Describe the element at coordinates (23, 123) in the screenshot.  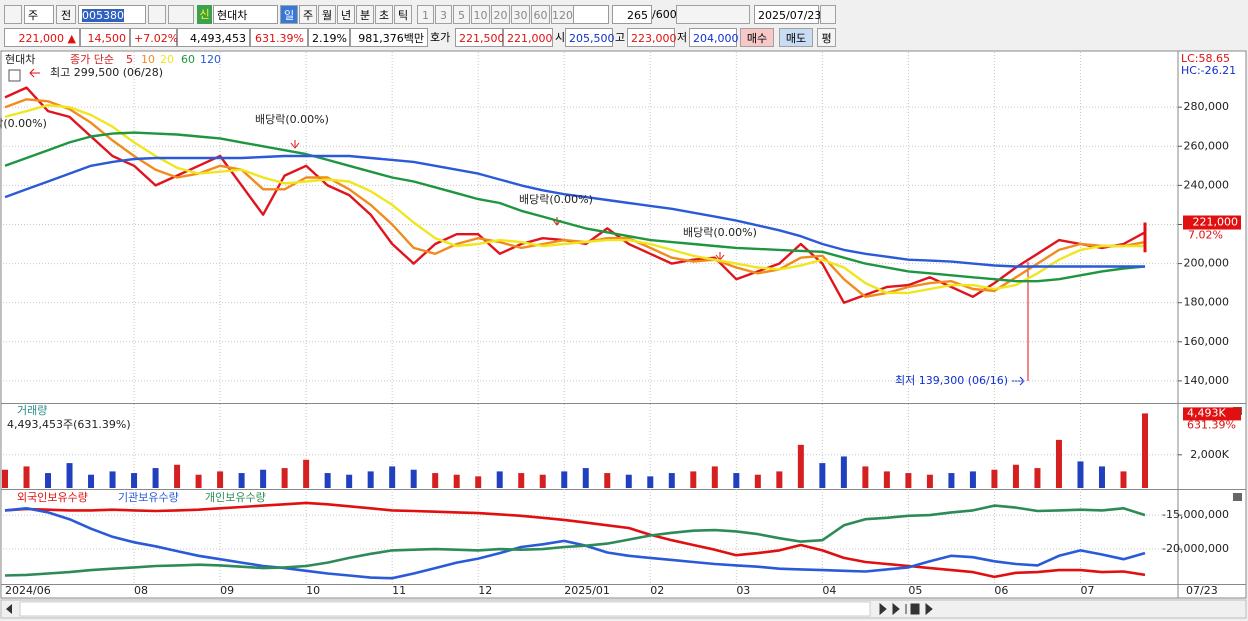
I see `annotation: 배당락(0.00%)` at that location.